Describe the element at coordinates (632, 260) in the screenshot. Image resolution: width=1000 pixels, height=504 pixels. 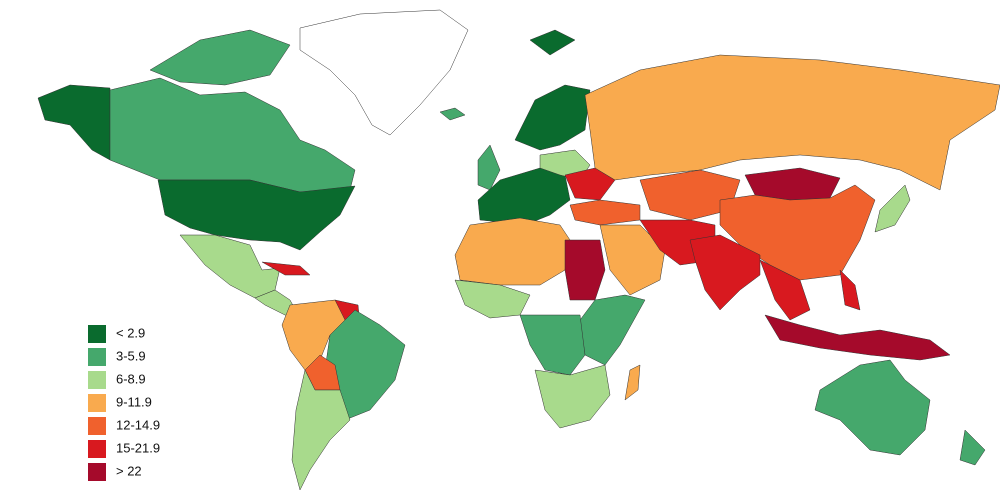
I see `arabia` at that location.